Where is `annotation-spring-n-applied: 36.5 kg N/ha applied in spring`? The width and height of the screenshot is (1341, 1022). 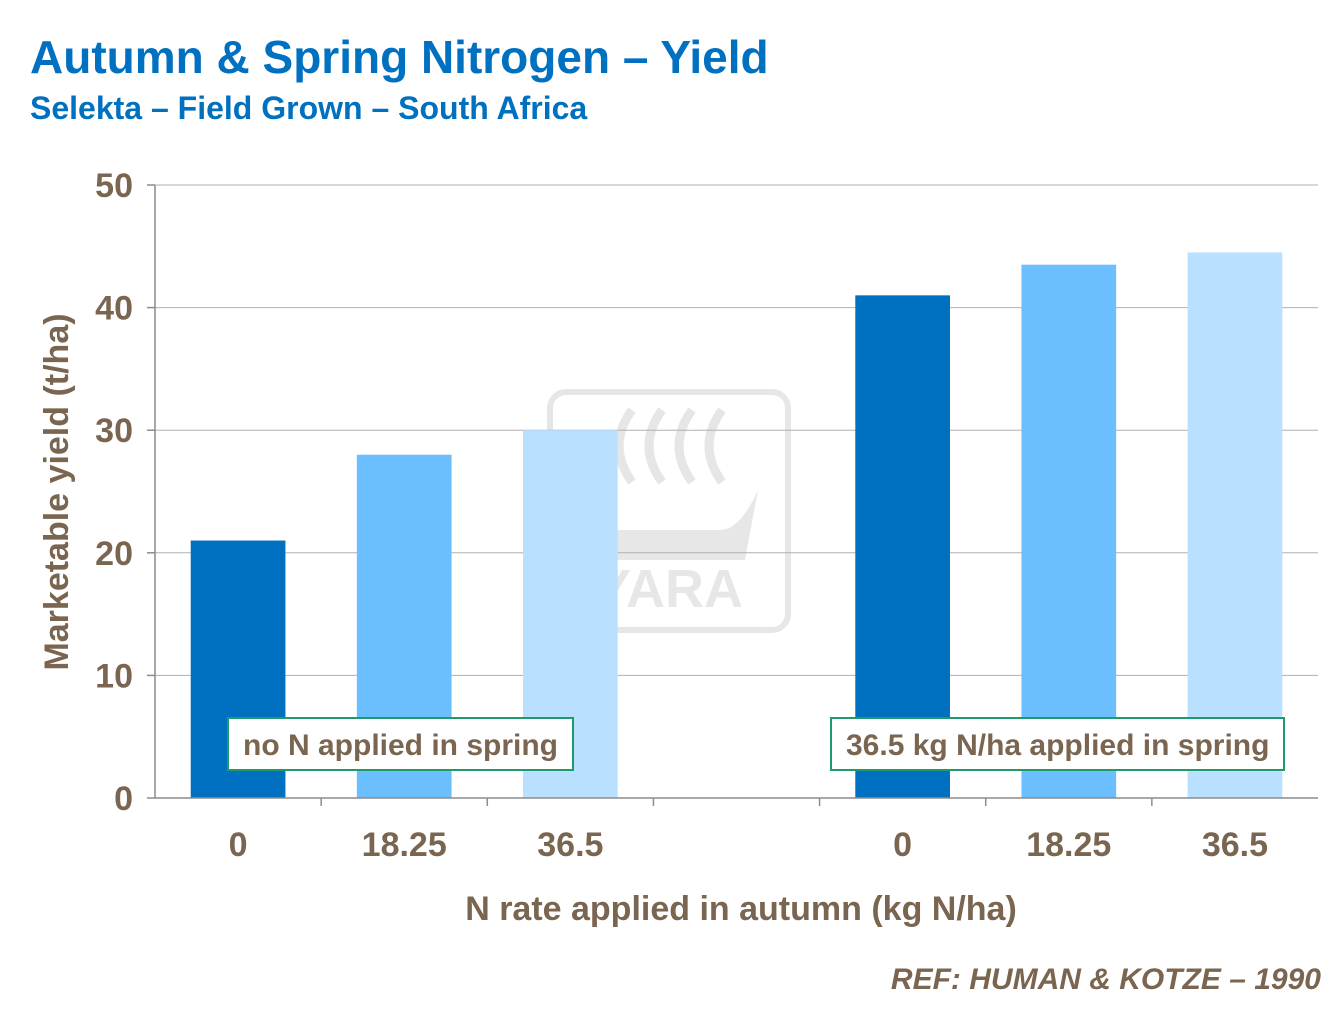
annotation-spring-n-applied: 36.5 kg N/ha applied in spring is located at coordinates (1058, 744).